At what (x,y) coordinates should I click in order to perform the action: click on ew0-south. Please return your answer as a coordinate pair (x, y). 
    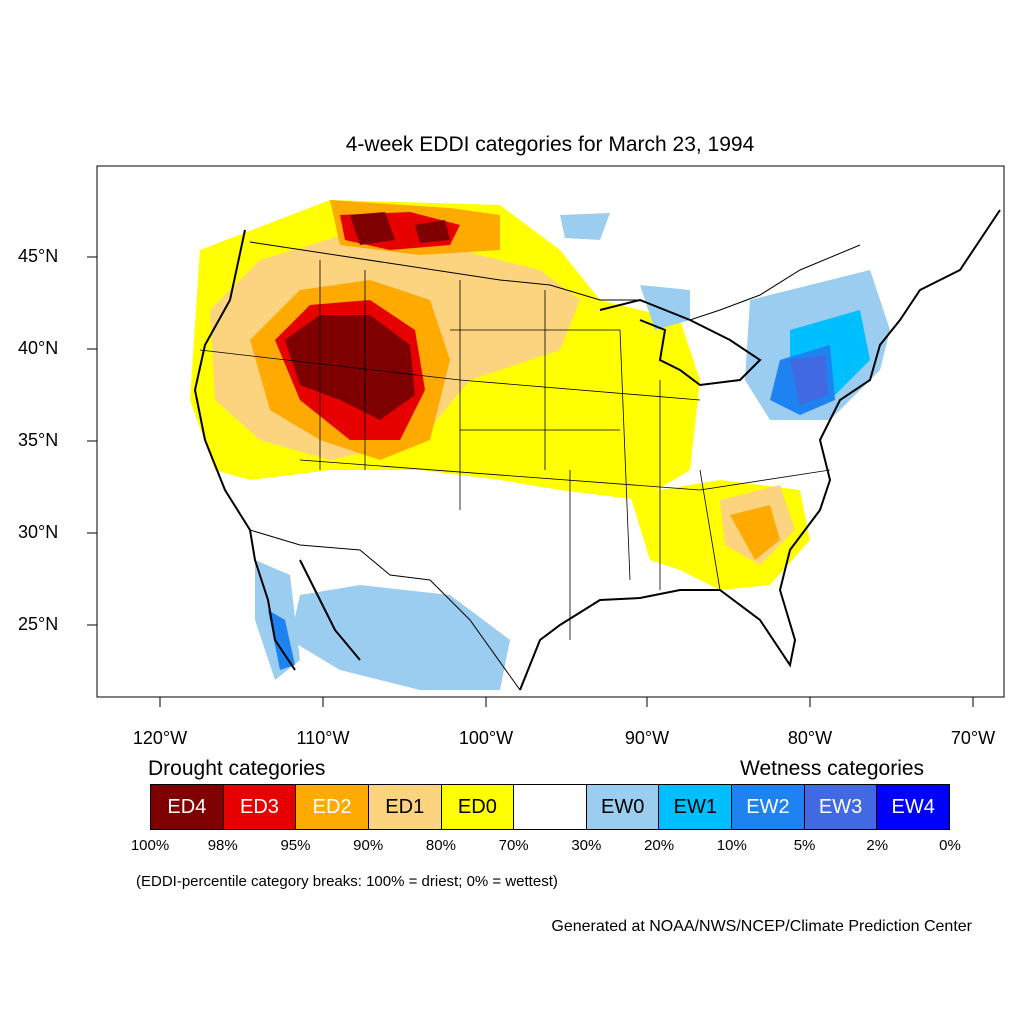
    Looking at the image, I should click on (400, 637).